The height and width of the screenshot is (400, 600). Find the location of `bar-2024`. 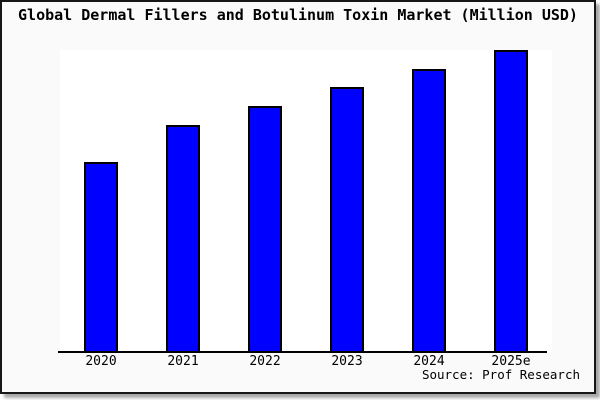

bar-2024 is located at coordinates (429, 210).